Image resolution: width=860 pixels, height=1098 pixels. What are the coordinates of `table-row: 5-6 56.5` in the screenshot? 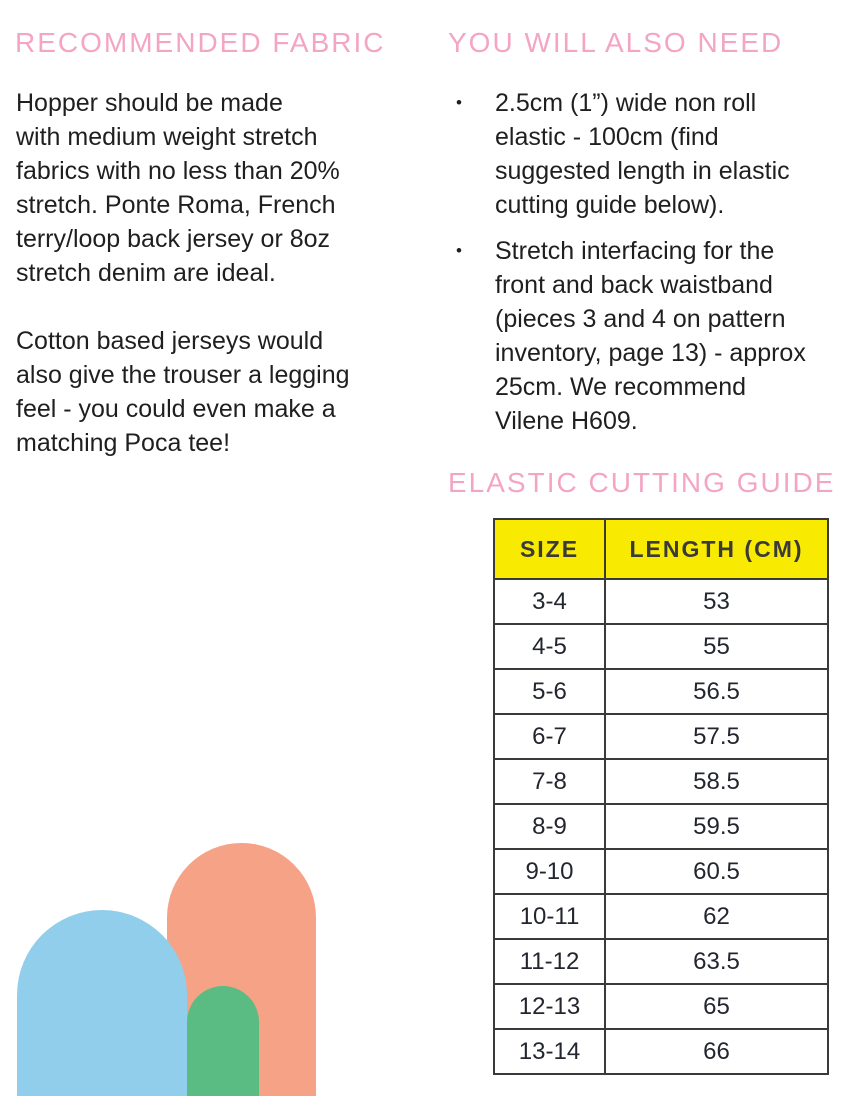 It's located at (661, 691).